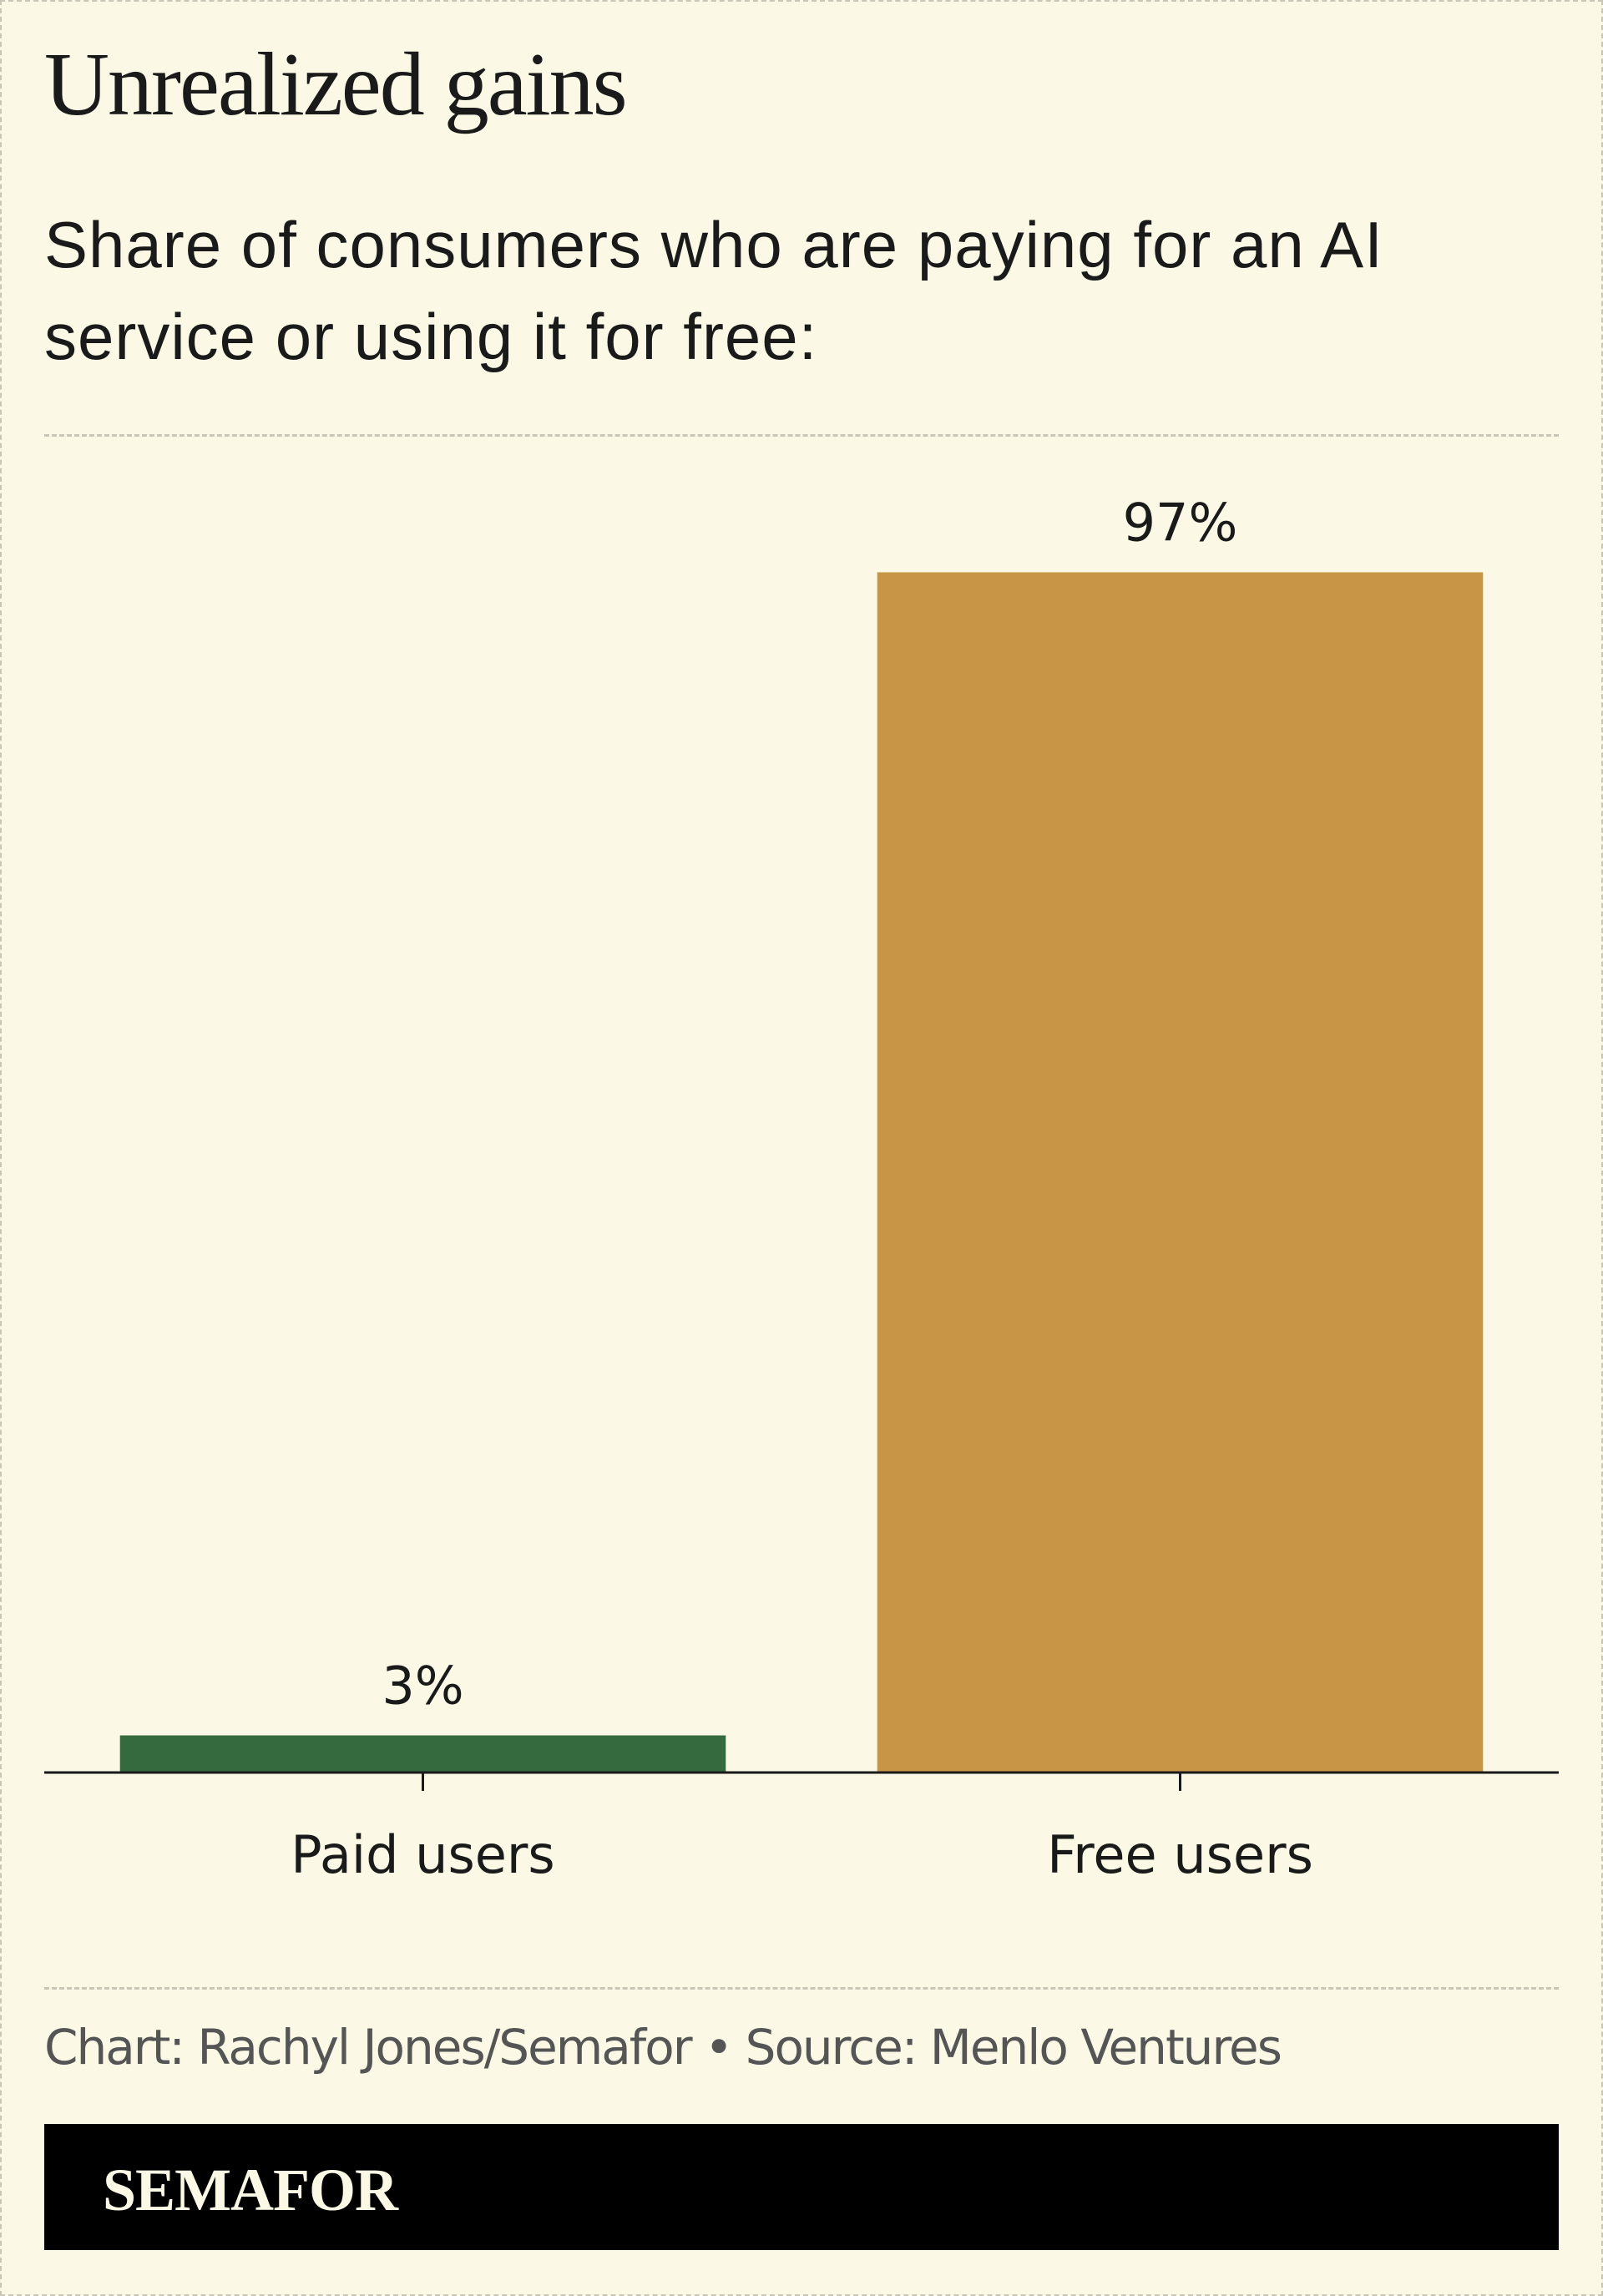  I want to click on brand-logo: SEMAFOR, so click(250, 2190).